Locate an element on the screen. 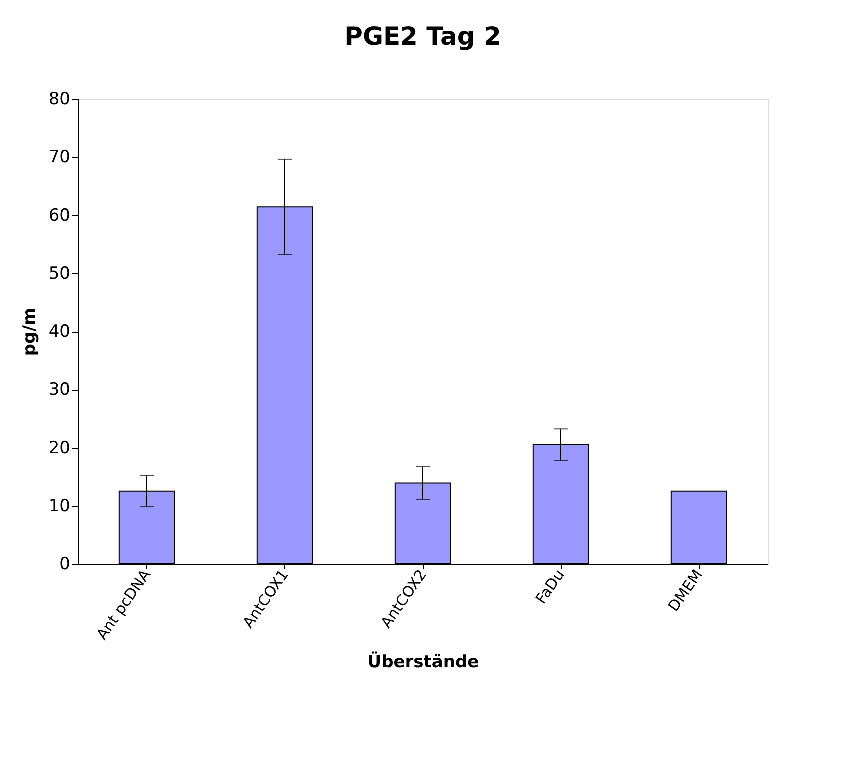  y-tick-label: 0 is located at coordinates (65, 564).